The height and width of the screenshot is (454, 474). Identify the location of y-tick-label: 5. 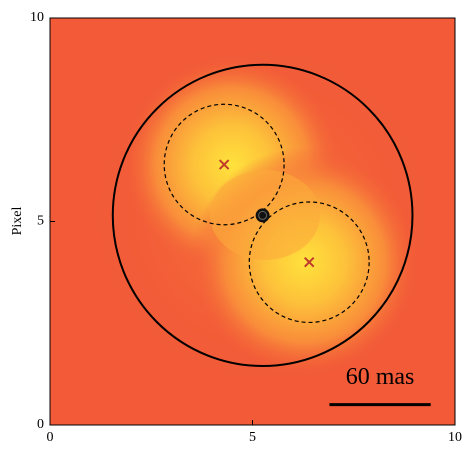
(40, 221).